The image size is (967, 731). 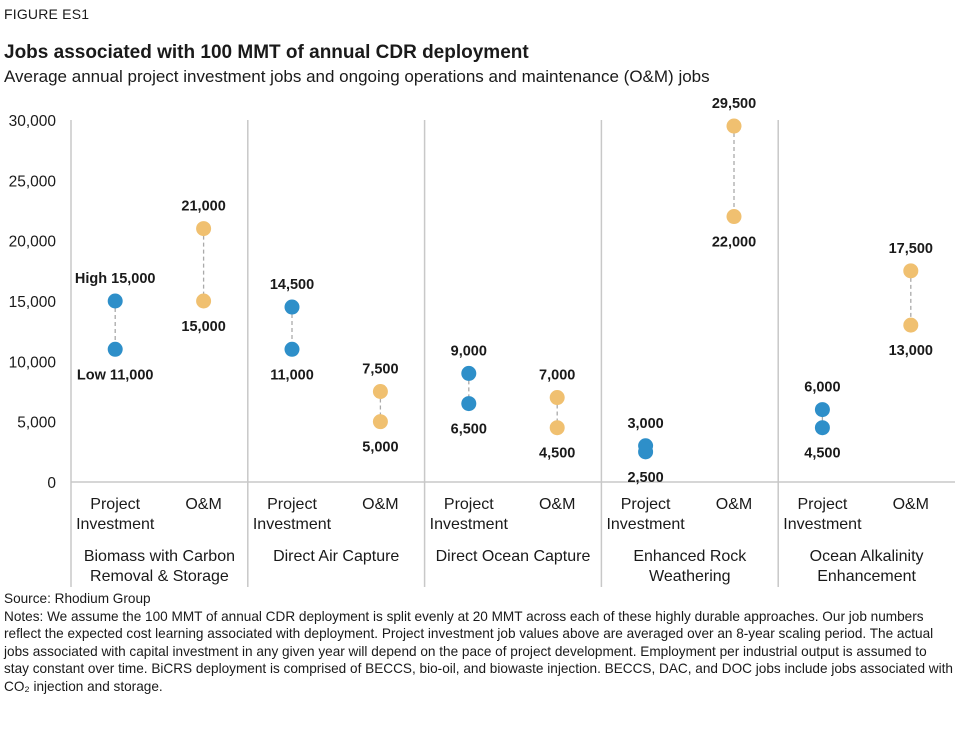 What do you see at coordinates (469, 351) in the screenshot?
I see `high-value-label: 9,000` at bounding box center [469, 351].